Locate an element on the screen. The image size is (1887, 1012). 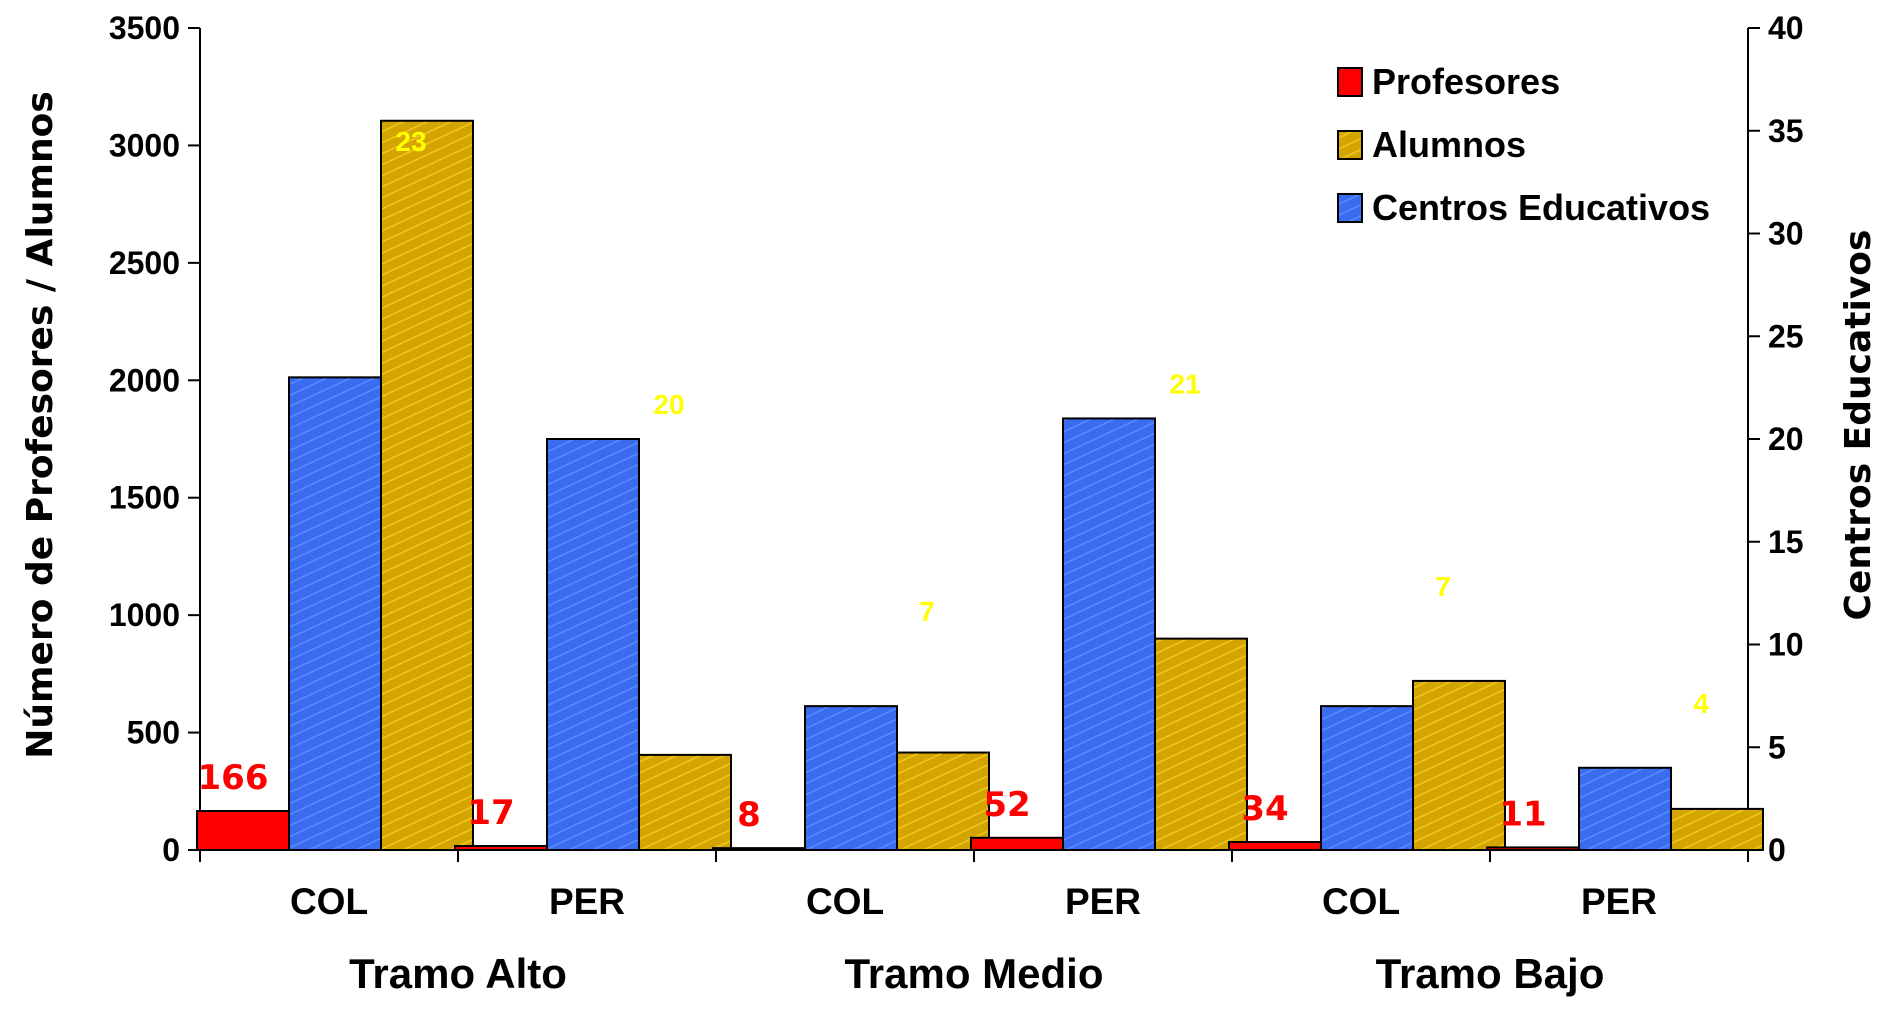
y-right-tick-label: 35 is located at coordinates (1786, 131).